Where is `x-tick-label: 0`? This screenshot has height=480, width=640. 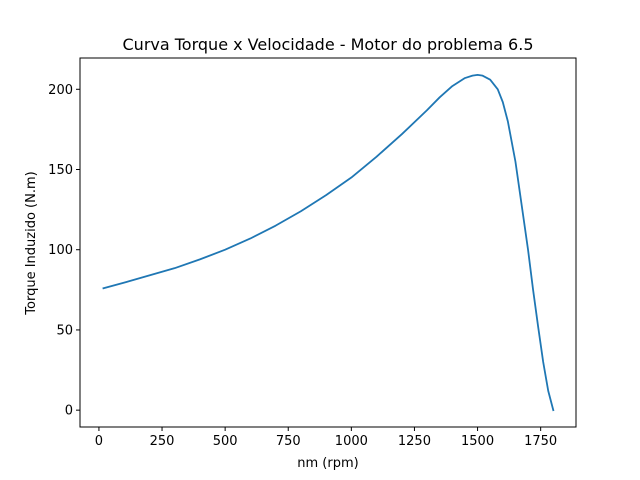
x-tick-label: 0 is located at coordinates (99, 441).